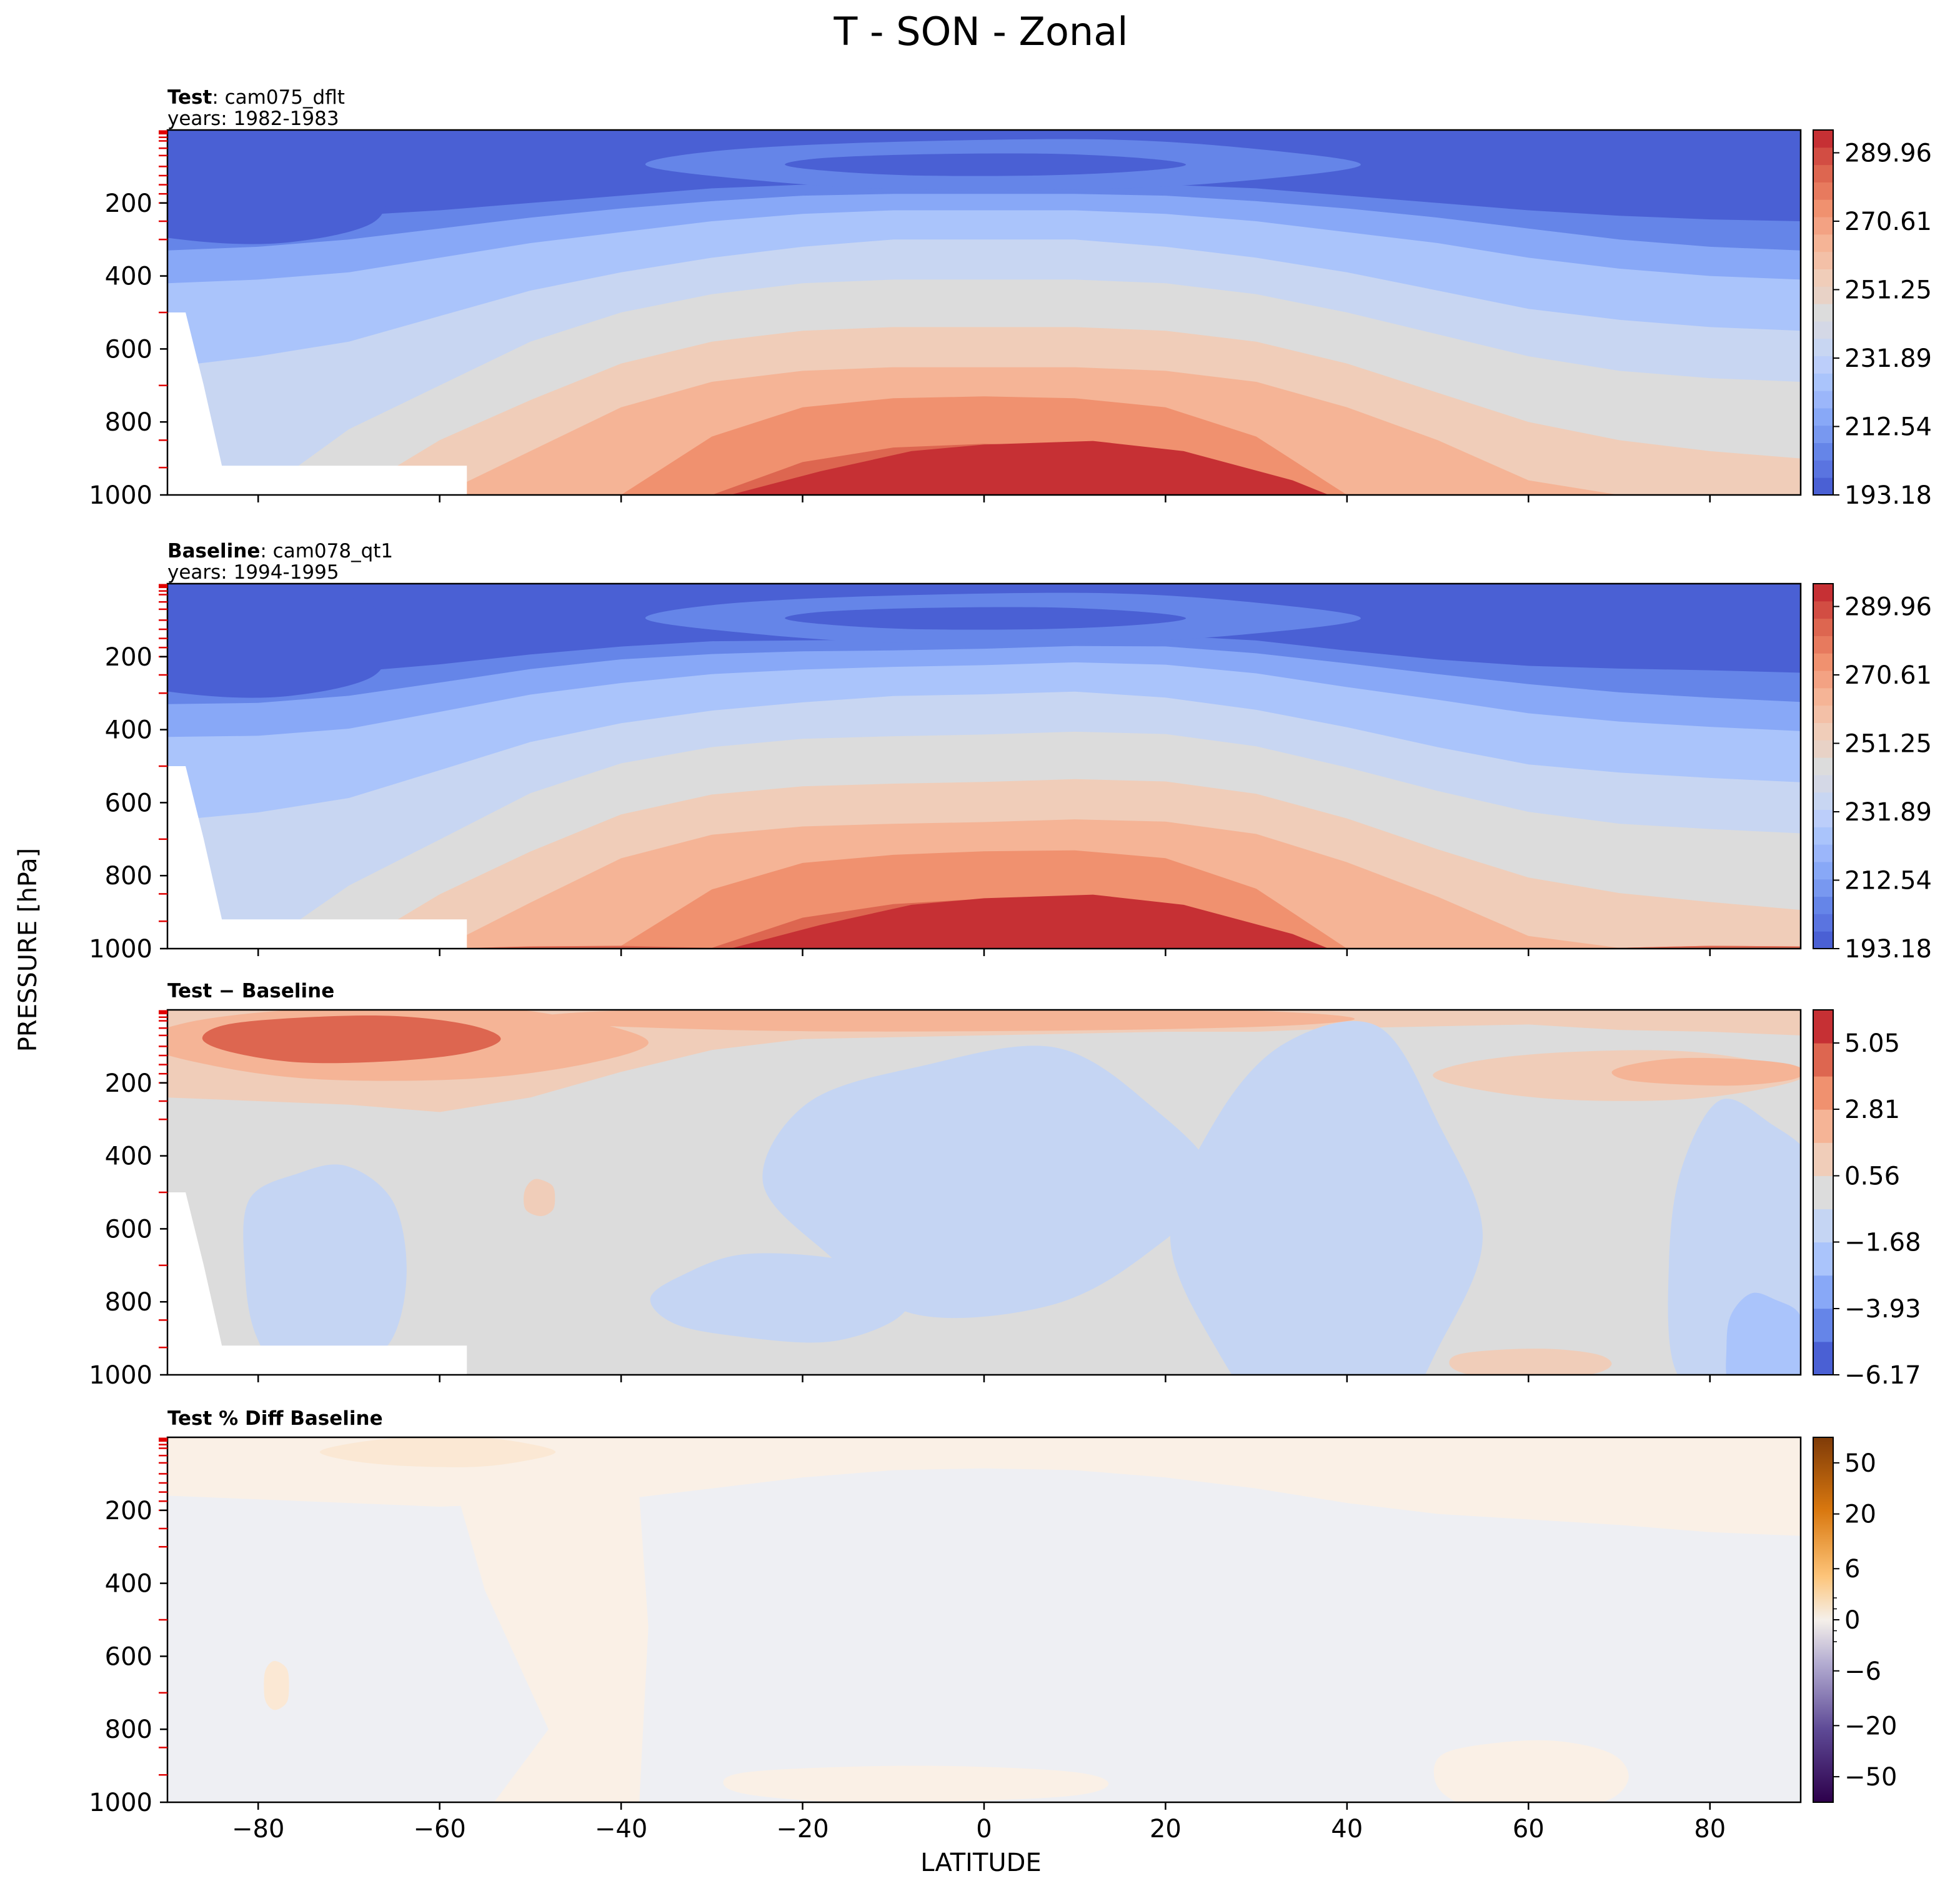 This screenshot has height=1896, width=1960. Describe the element at coordinates (326, 551) in the screenshot. I see `panel-title-rest: : cam078_qt1` at that location.